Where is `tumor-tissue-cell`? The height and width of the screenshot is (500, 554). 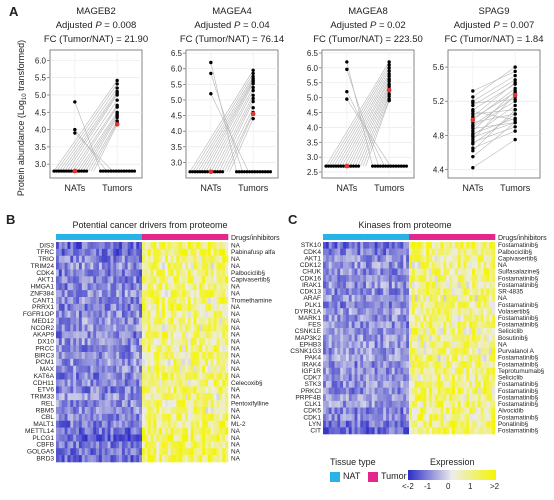
tumor-tissue-cell is located at coordinates (485, 237).